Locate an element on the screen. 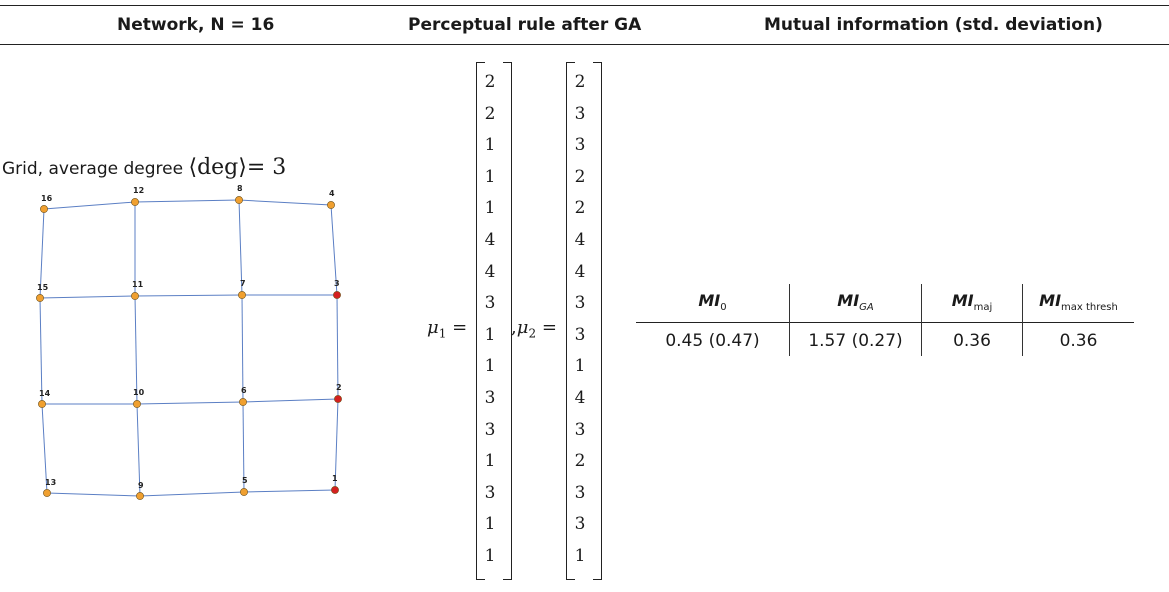  mu2-label: ,μ2 = is located at coordinates (534, 329).